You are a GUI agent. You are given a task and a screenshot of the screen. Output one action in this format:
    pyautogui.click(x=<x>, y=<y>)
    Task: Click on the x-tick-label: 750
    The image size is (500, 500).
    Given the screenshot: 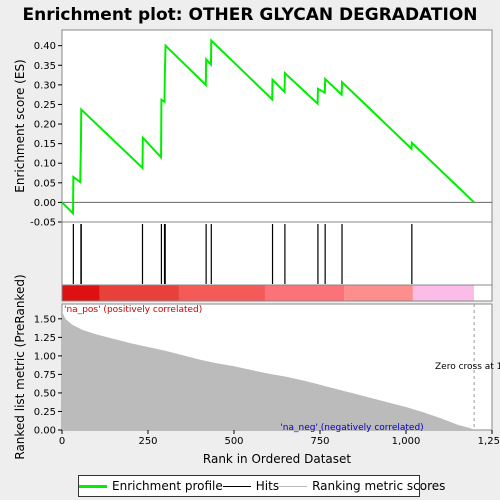 What is the action you would take?
    pyautogui.click(x=319, y=441)
    